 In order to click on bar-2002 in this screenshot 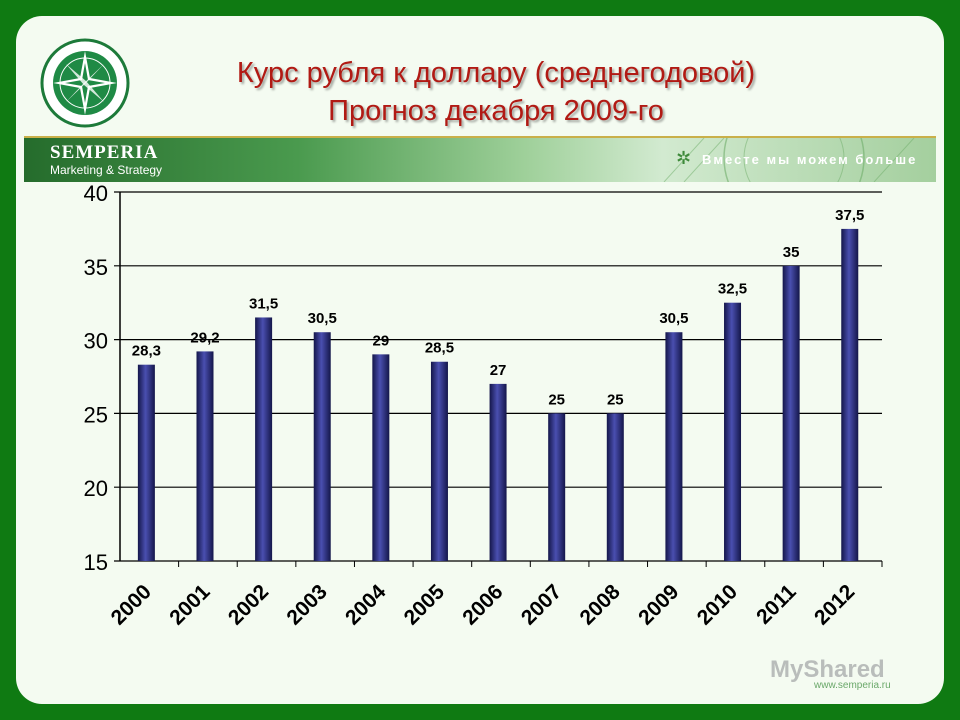, I will do `click(264, 439)`.